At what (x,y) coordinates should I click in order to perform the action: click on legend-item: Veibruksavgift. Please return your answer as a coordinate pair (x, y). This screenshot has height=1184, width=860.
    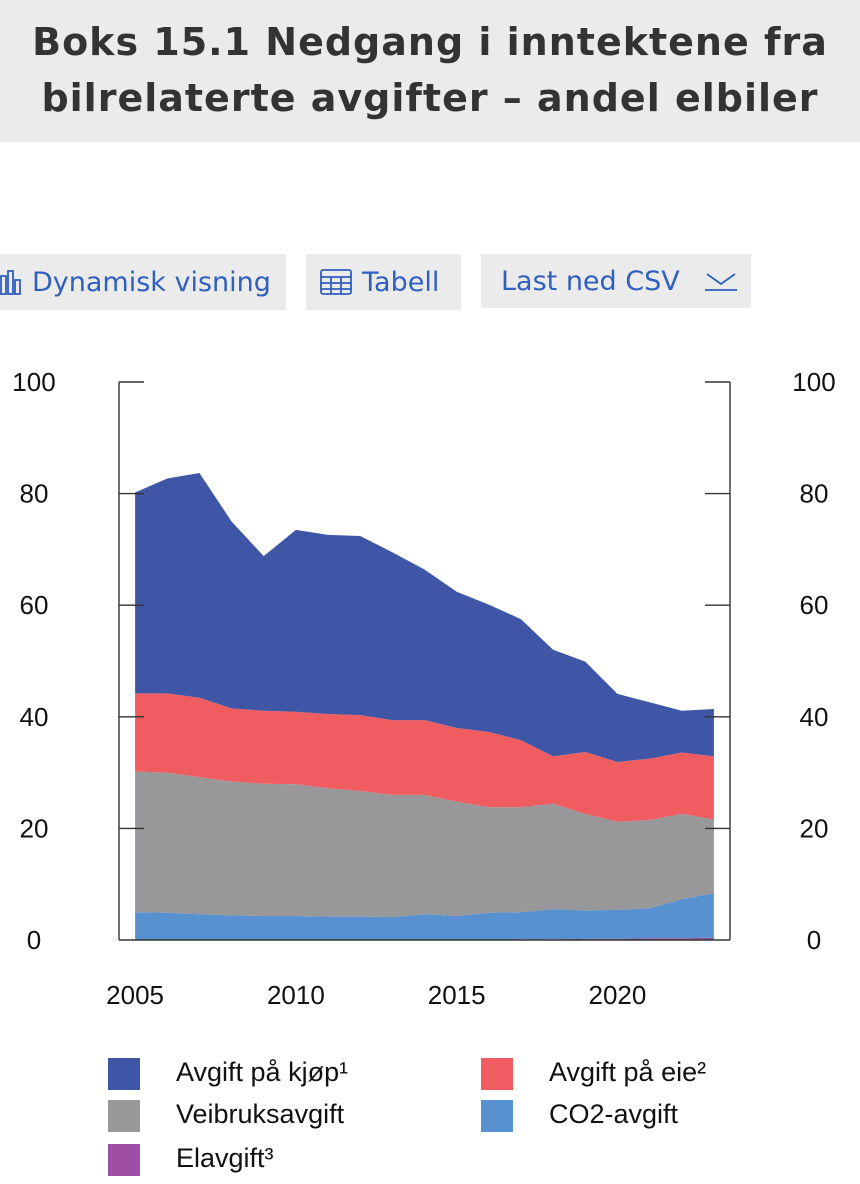
    Looking at the image, I should click on (226, 1115).